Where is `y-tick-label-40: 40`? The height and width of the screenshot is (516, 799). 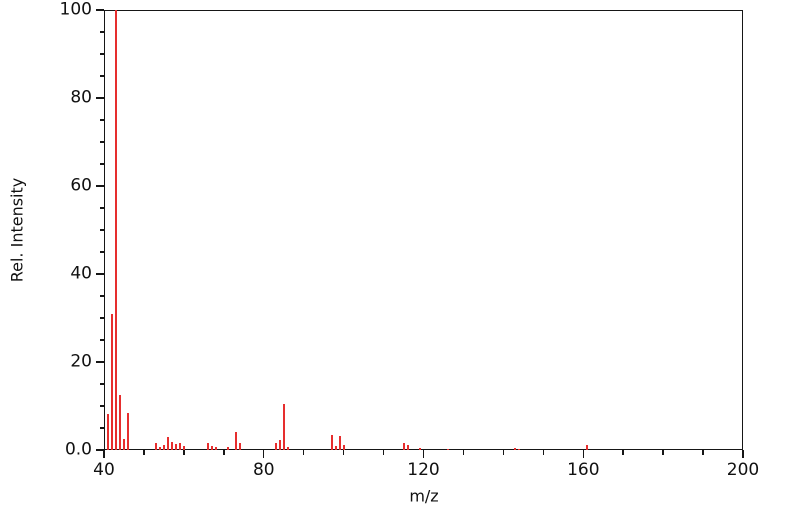
y-tick-label-40: 40 is located at coordinates (81, 273).